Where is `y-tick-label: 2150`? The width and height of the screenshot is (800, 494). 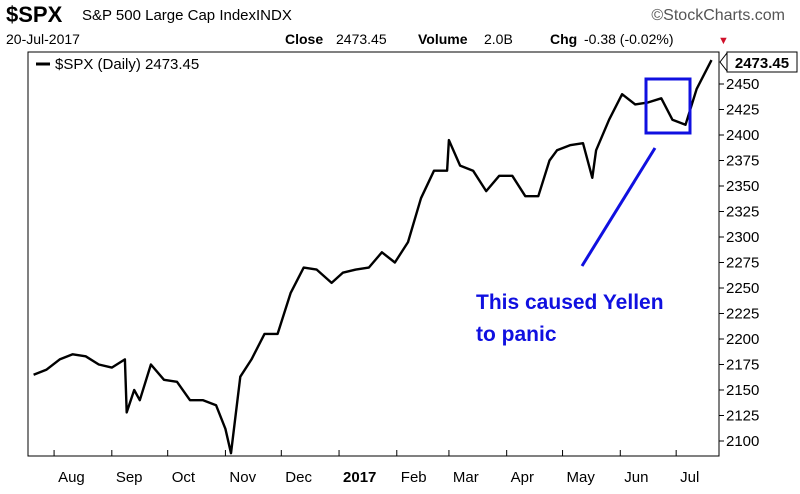
y-tick-label: 2150 is located at coordinates (742, 390).